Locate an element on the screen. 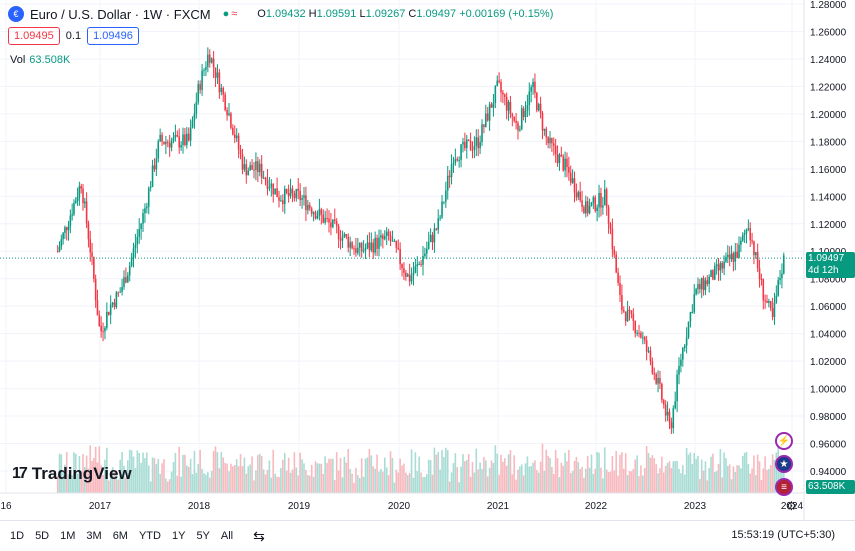  eu-flag-icon: ★ is located at coordinates (784, 464).